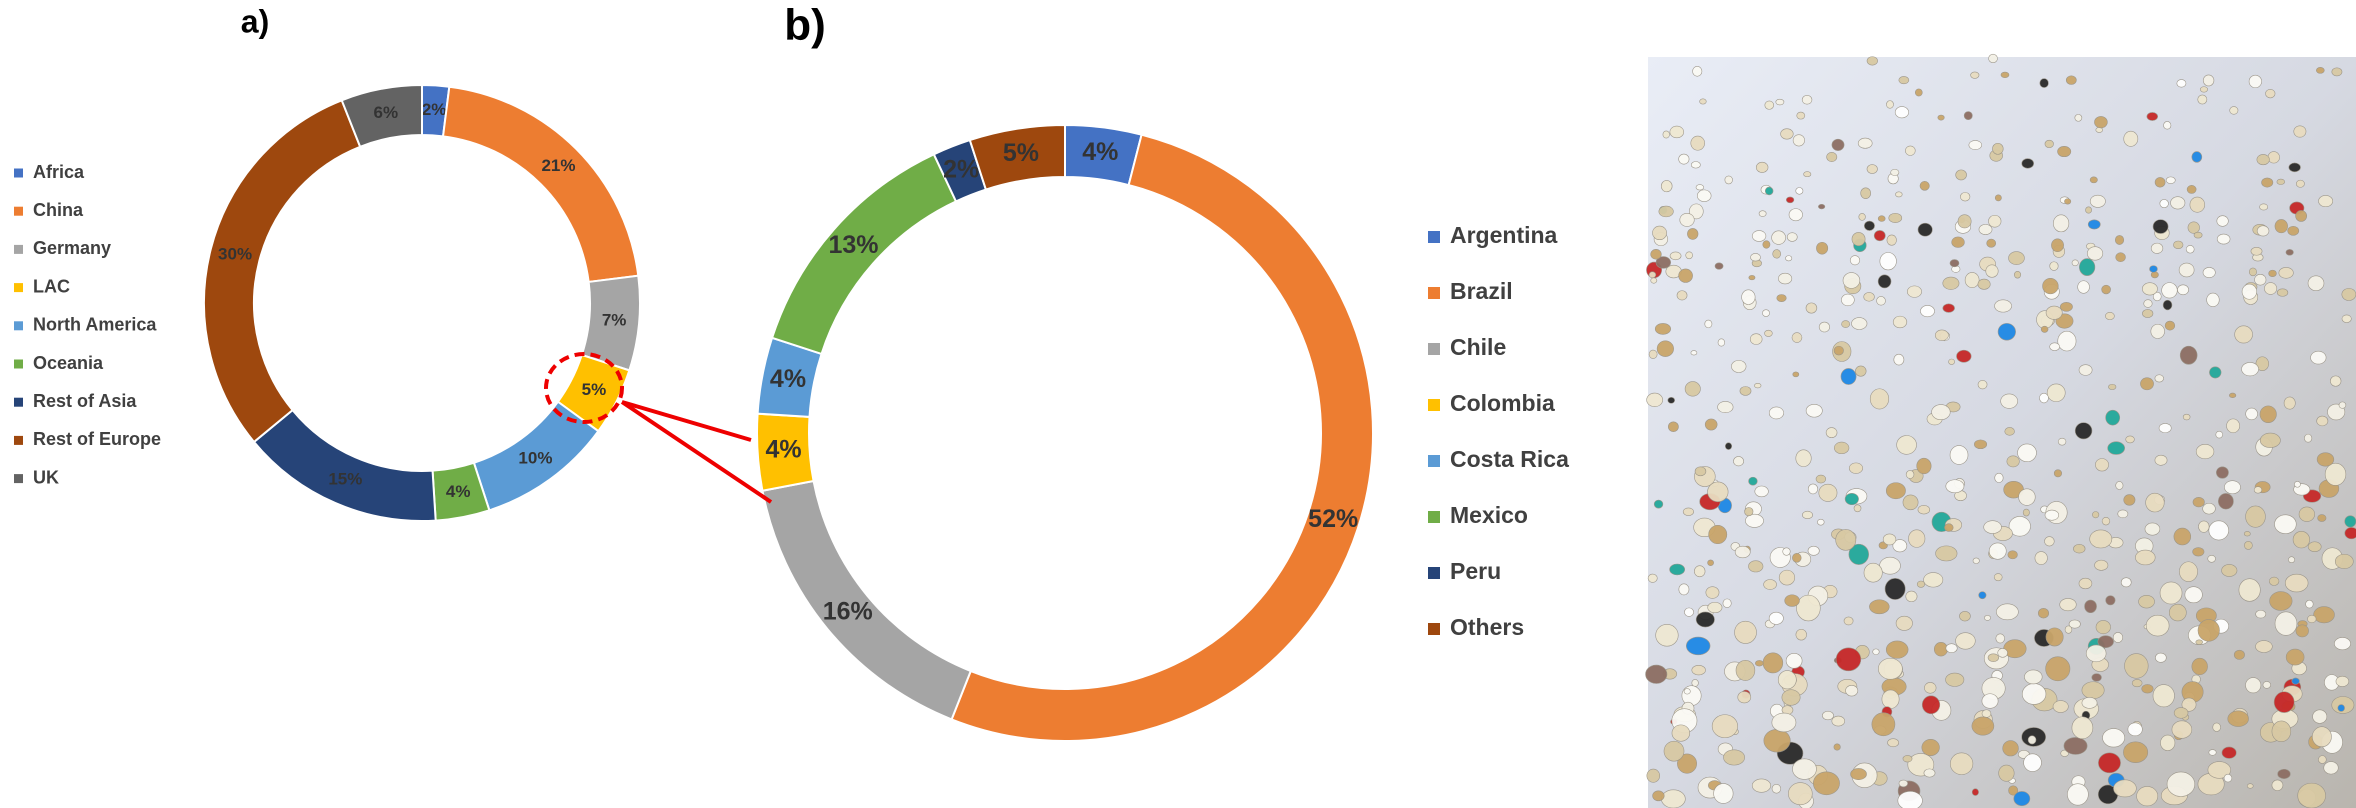  What do you see at coordinates (783, 449) in the screenshot?
I see `slice-label: 4%` at bounding box center [783, 449].